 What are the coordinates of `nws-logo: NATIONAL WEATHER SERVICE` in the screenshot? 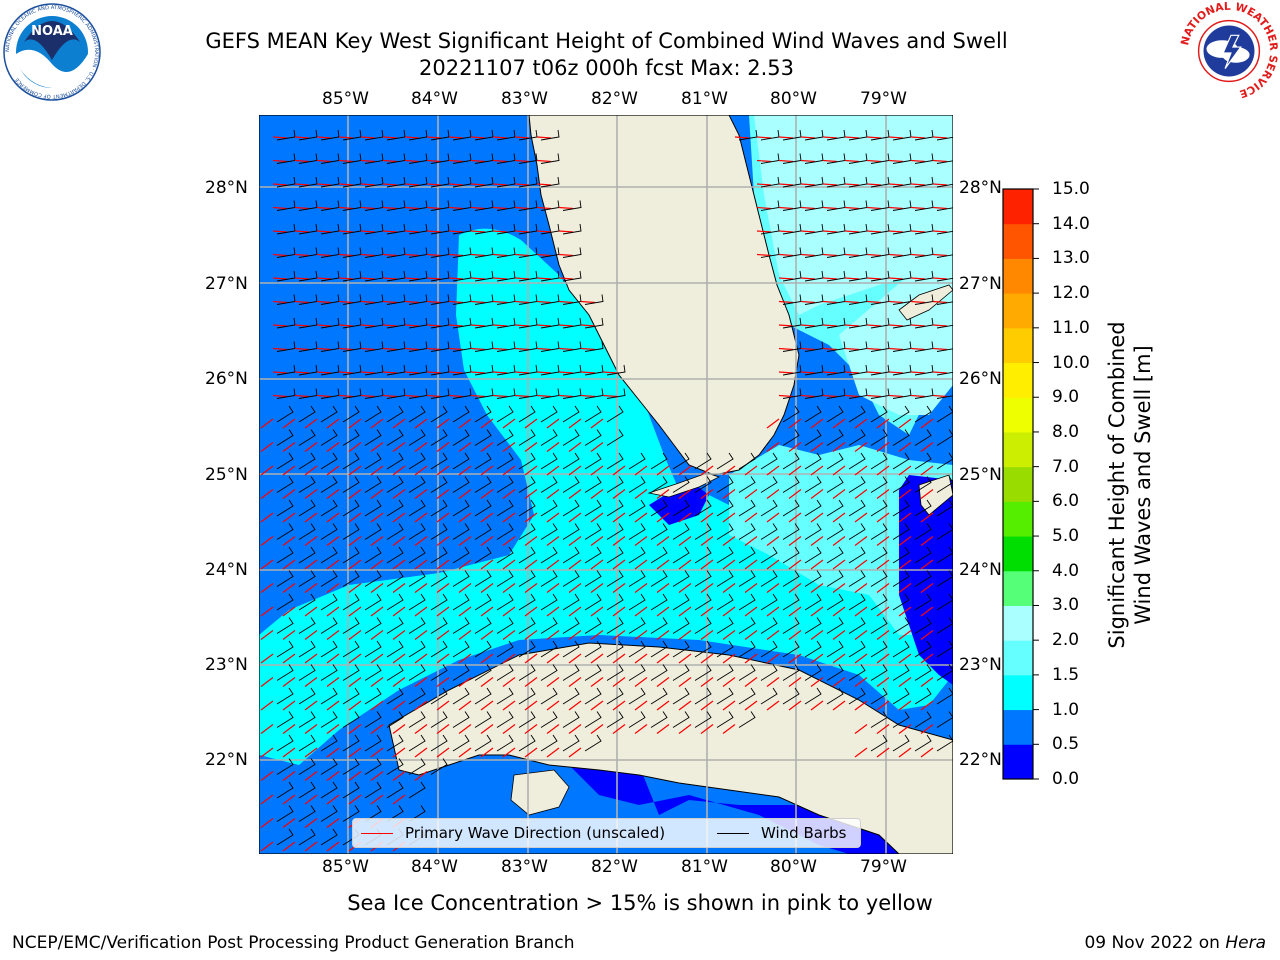 It's located at (1229, 51).